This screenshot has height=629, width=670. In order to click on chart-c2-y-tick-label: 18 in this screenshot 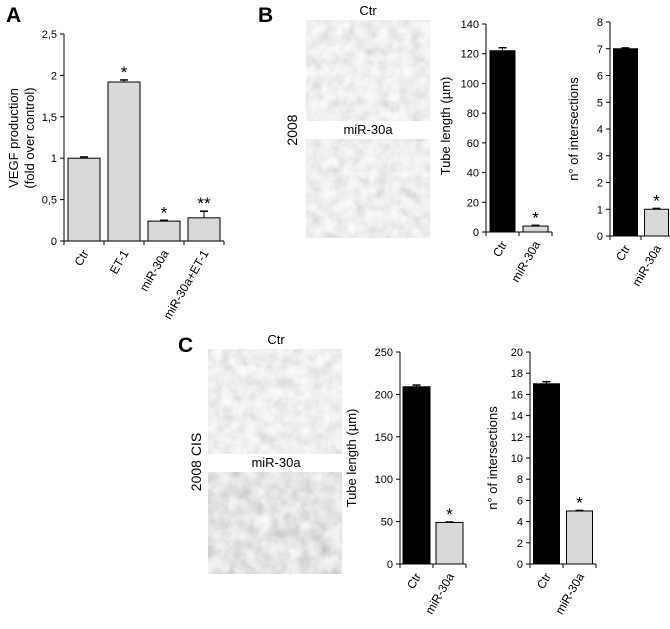, I will do `click(517, 374)`.